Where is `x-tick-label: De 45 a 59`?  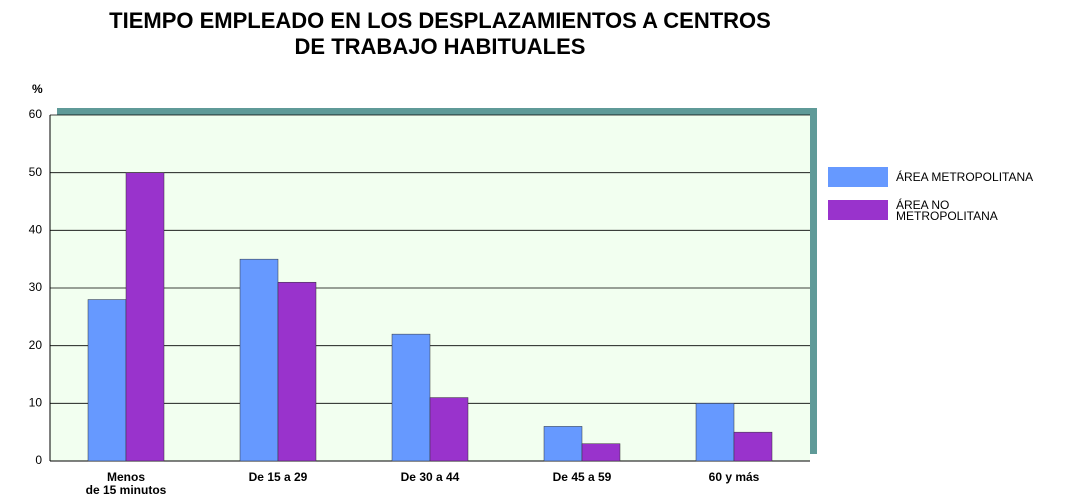 x-tick-label: De 45 a 59 is located at coordinates (582, 477).